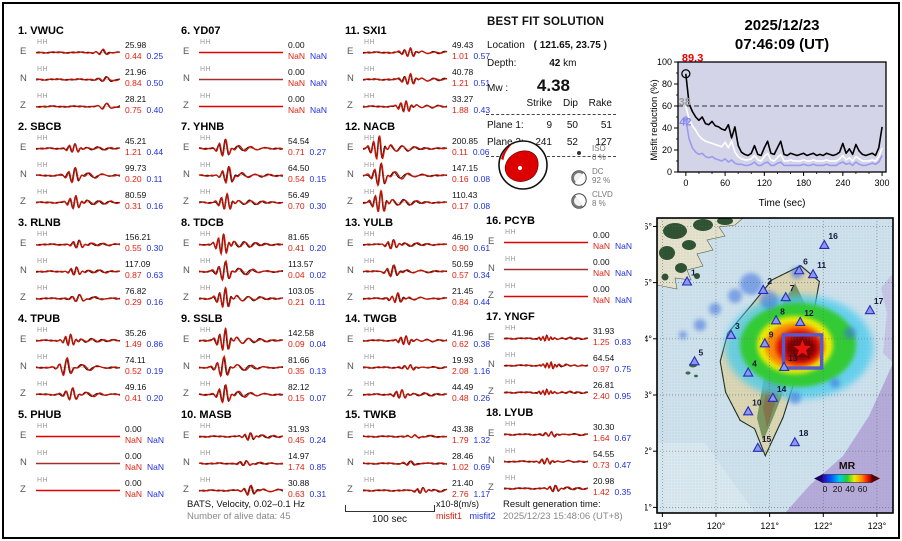 Image resolution: width=902 pixels, height=541 pixels. What do you see at coordinates (150, 248) in the screenshot?
I see `misfit-values: 0.55 0.30` at bounding box center [150, 248].